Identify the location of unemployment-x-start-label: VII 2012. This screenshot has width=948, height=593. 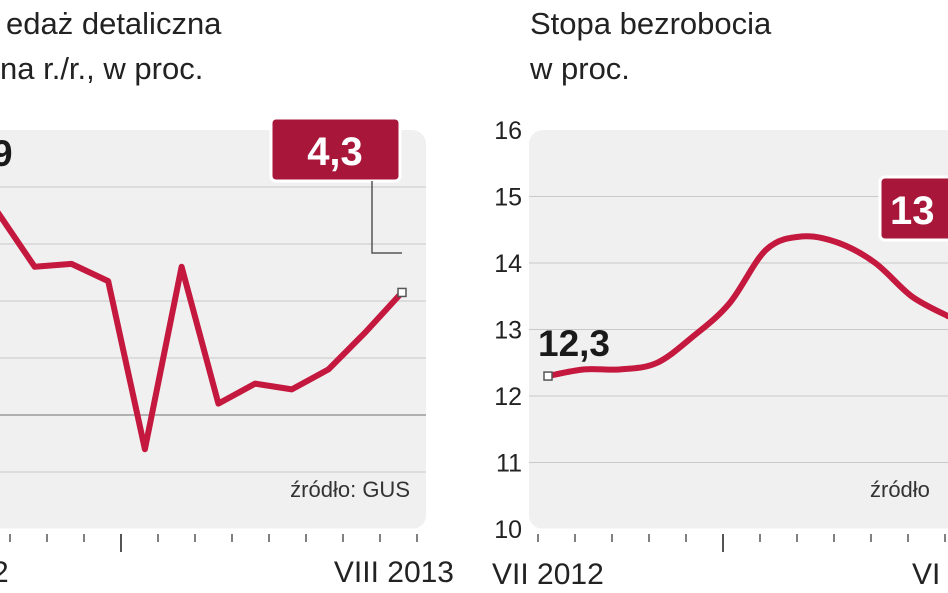
(548, 574).